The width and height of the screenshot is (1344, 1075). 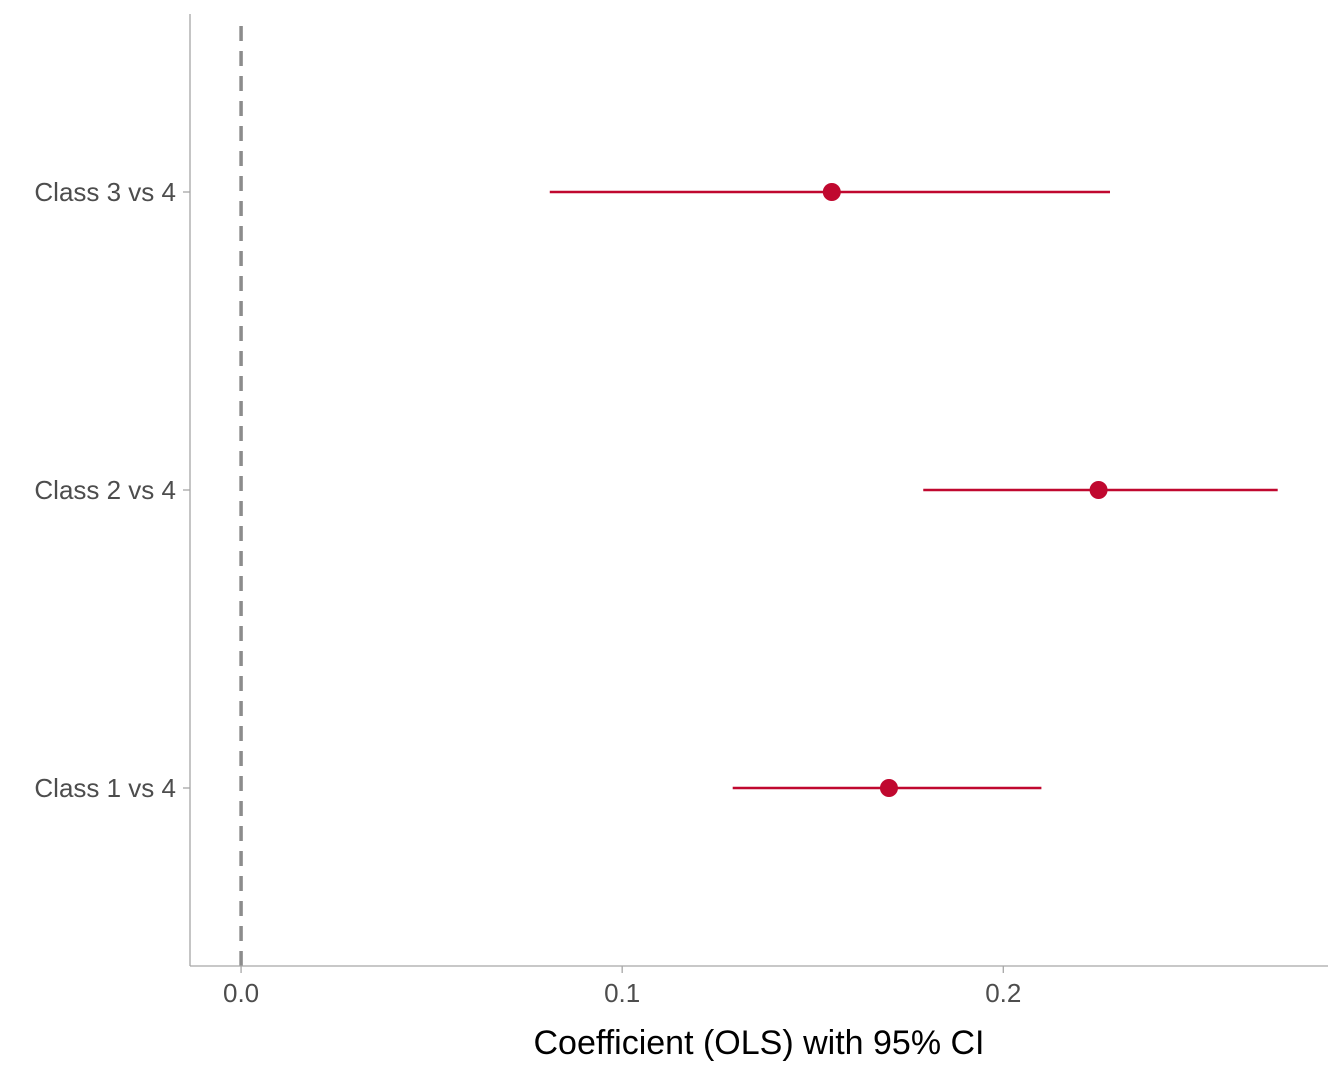 What do you see at coordinates (759, 1043) in the screenshot?
I see `x-axis-title: Coefficient (OLS) with 95% CI` at bounding box center [759, 1043].